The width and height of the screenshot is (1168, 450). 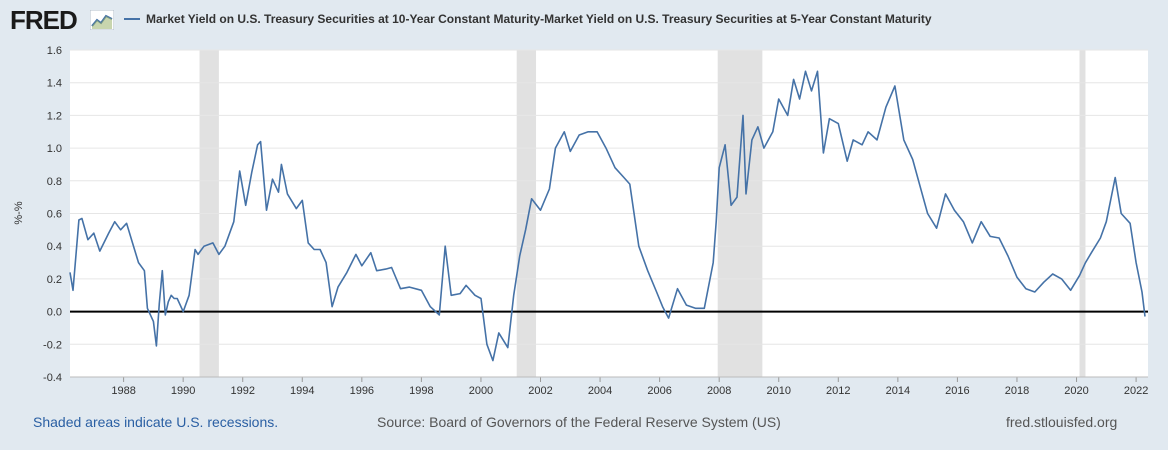 What do you see at coordinates (1062, 422) in the screenshot?
I see `site-link: fred.stlouisfed.org` at bounding box center [1062, 422].